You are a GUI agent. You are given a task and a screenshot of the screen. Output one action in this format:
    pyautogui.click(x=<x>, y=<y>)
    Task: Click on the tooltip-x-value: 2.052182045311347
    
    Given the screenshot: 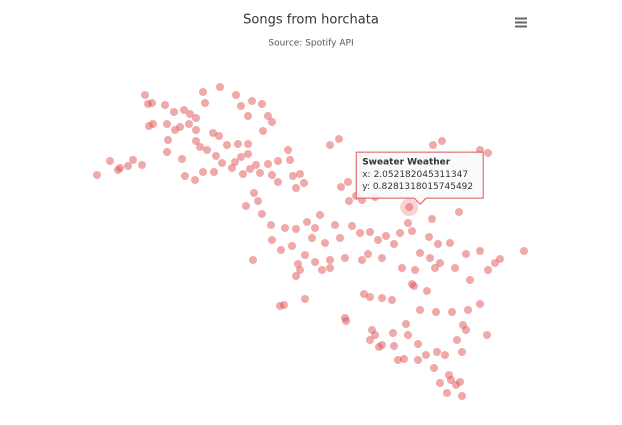 What is the action you would take?
    pyautogui.click(x=421, y=175)
    